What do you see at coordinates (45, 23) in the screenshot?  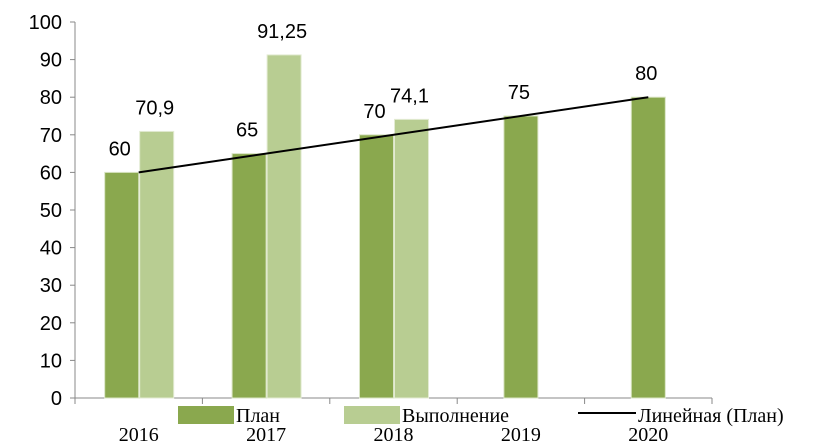 I see `y-tick-label: 100` at bounding box center [45, 23].